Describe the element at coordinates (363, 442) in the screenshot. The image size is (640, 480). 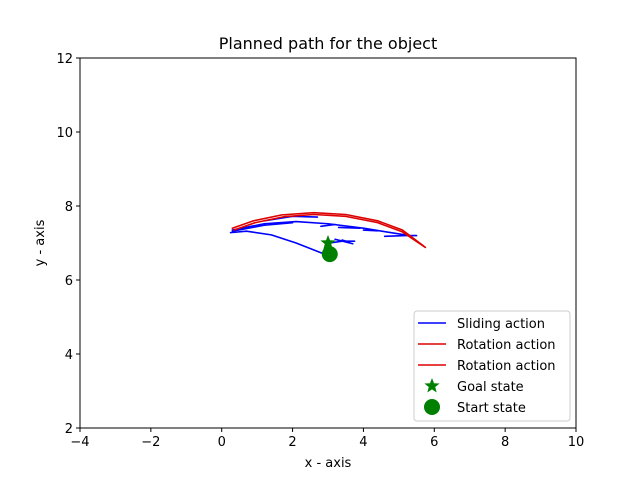
I see `x-tick-label: 4` at that location.